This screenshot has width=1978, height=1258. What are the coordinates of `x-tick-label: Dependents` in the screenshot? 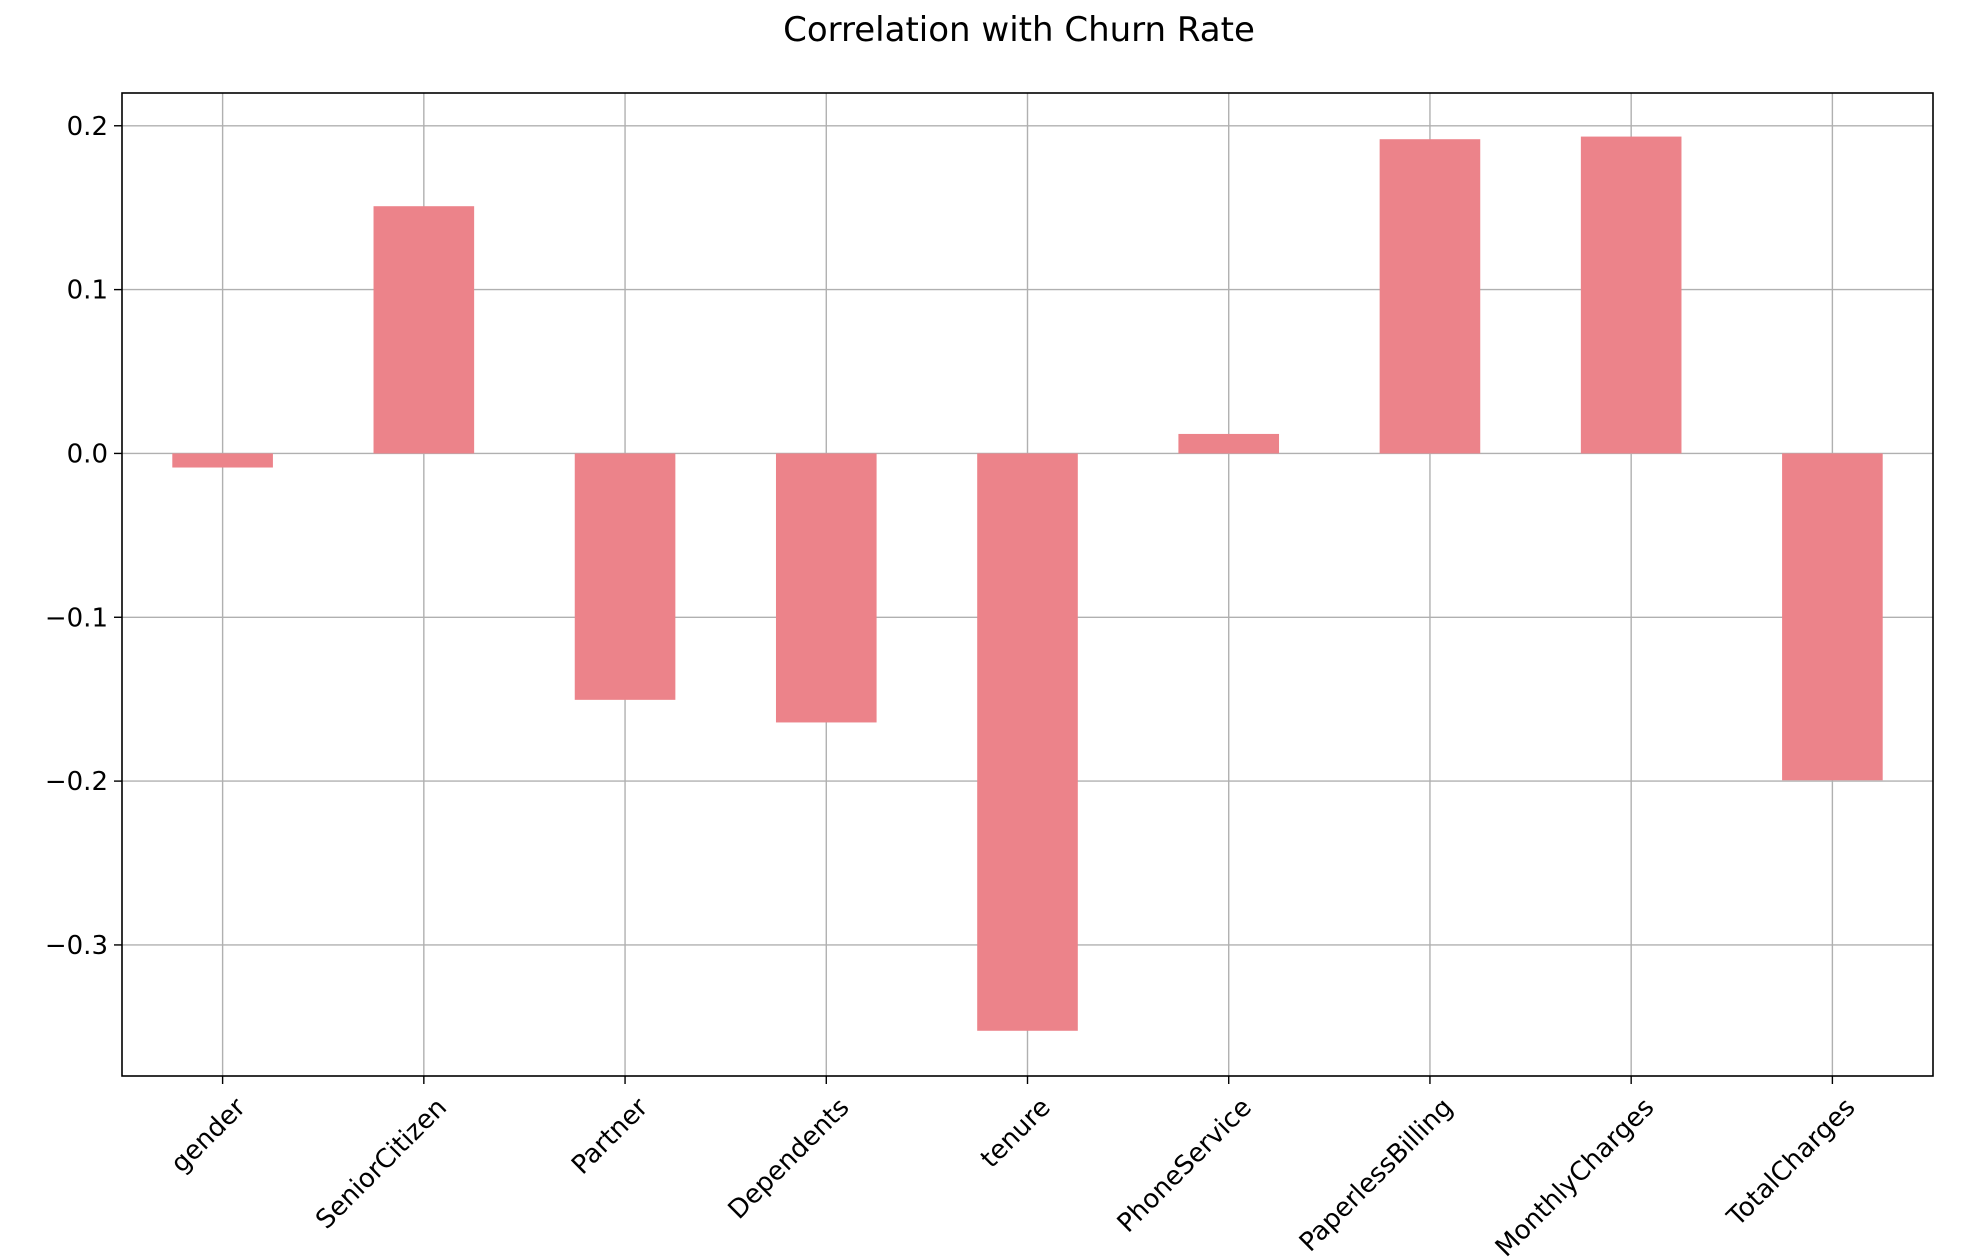 It's located at (789, 1159).